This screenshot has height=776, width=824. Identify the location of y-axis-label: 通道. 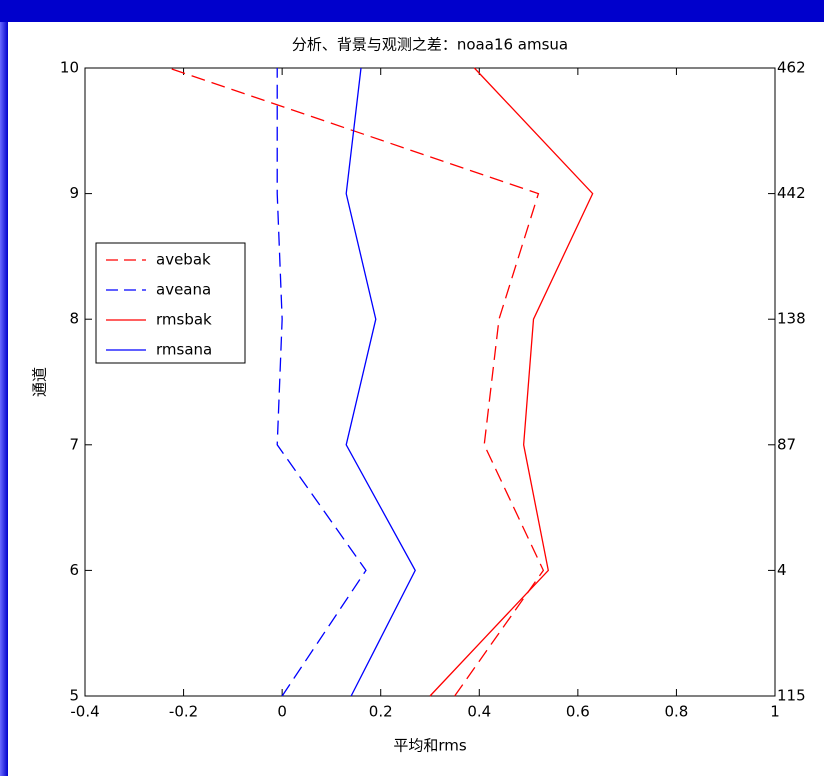
(40, 382).